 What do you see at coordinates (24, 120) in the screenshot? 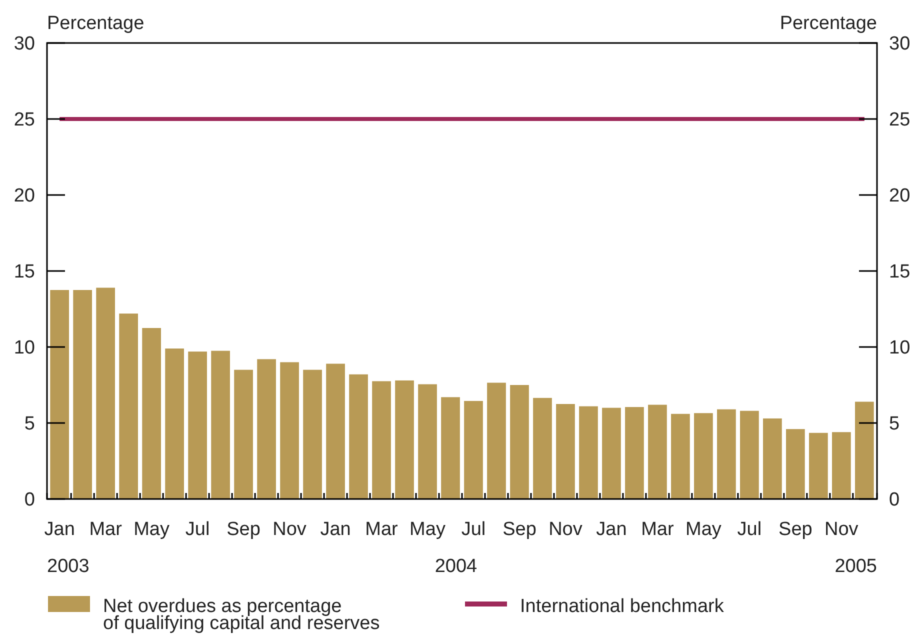
I see `y-tick-label: 25` at bounding box center [24, 120].